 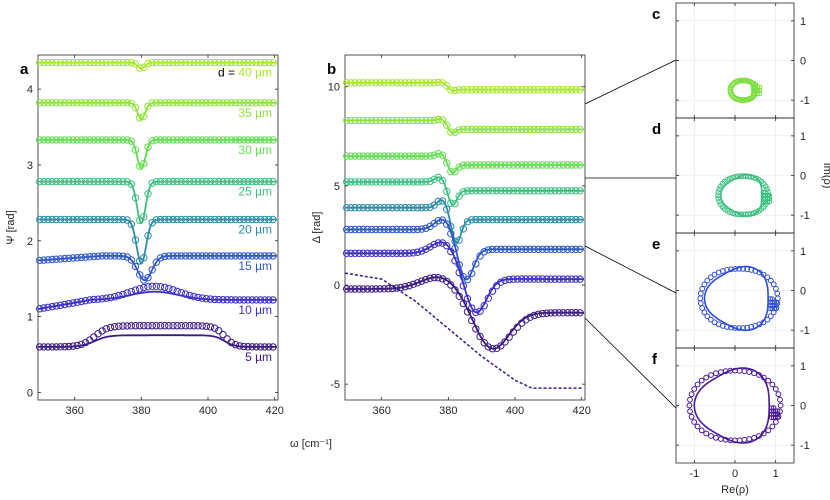 What do you see at coordinates (825, 176) in the screenshot?
I see `y-axis-label: Im(ρ)` at bounding box center [825, 176].